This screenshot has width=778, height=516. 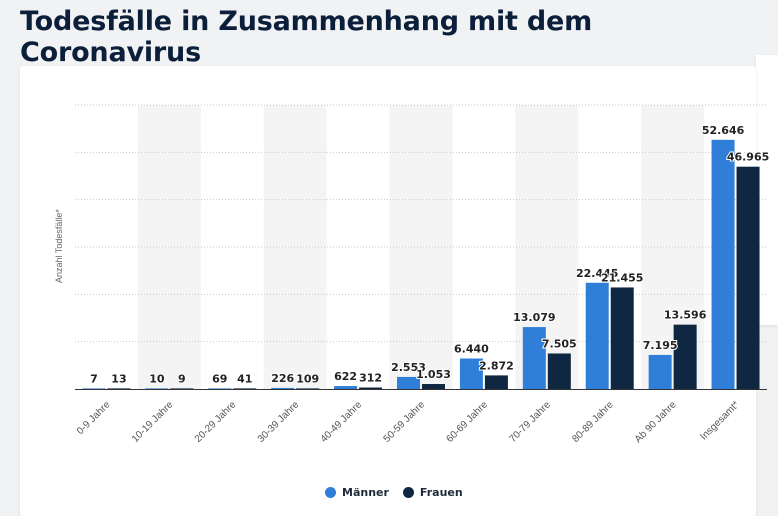 I want to click on data-label-maenner: 22.445, so click(x=597, y=273).